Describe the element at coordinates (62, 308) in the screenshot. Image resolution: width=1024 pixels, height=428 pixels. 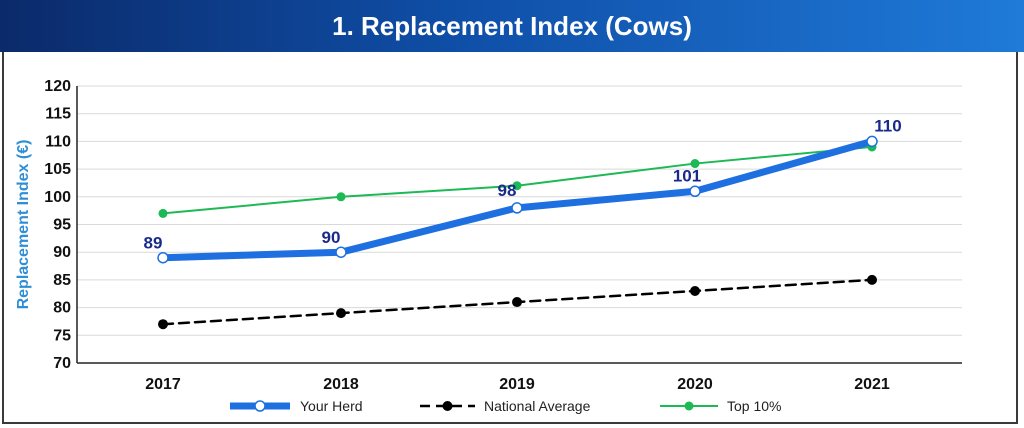
I see `y-tick-80: 80` at that location.